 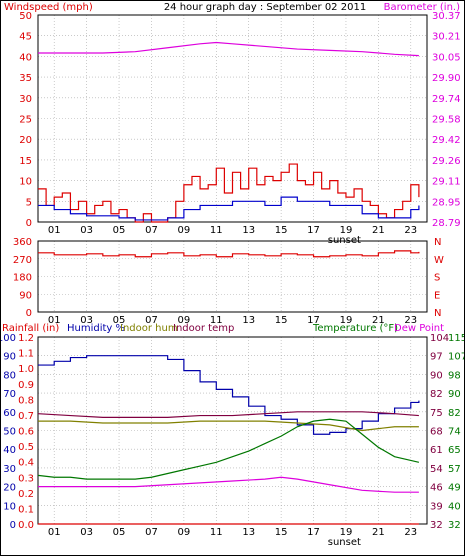 I want to click on rainfall-tick-label: 0.9, so click(x=26, y=385).